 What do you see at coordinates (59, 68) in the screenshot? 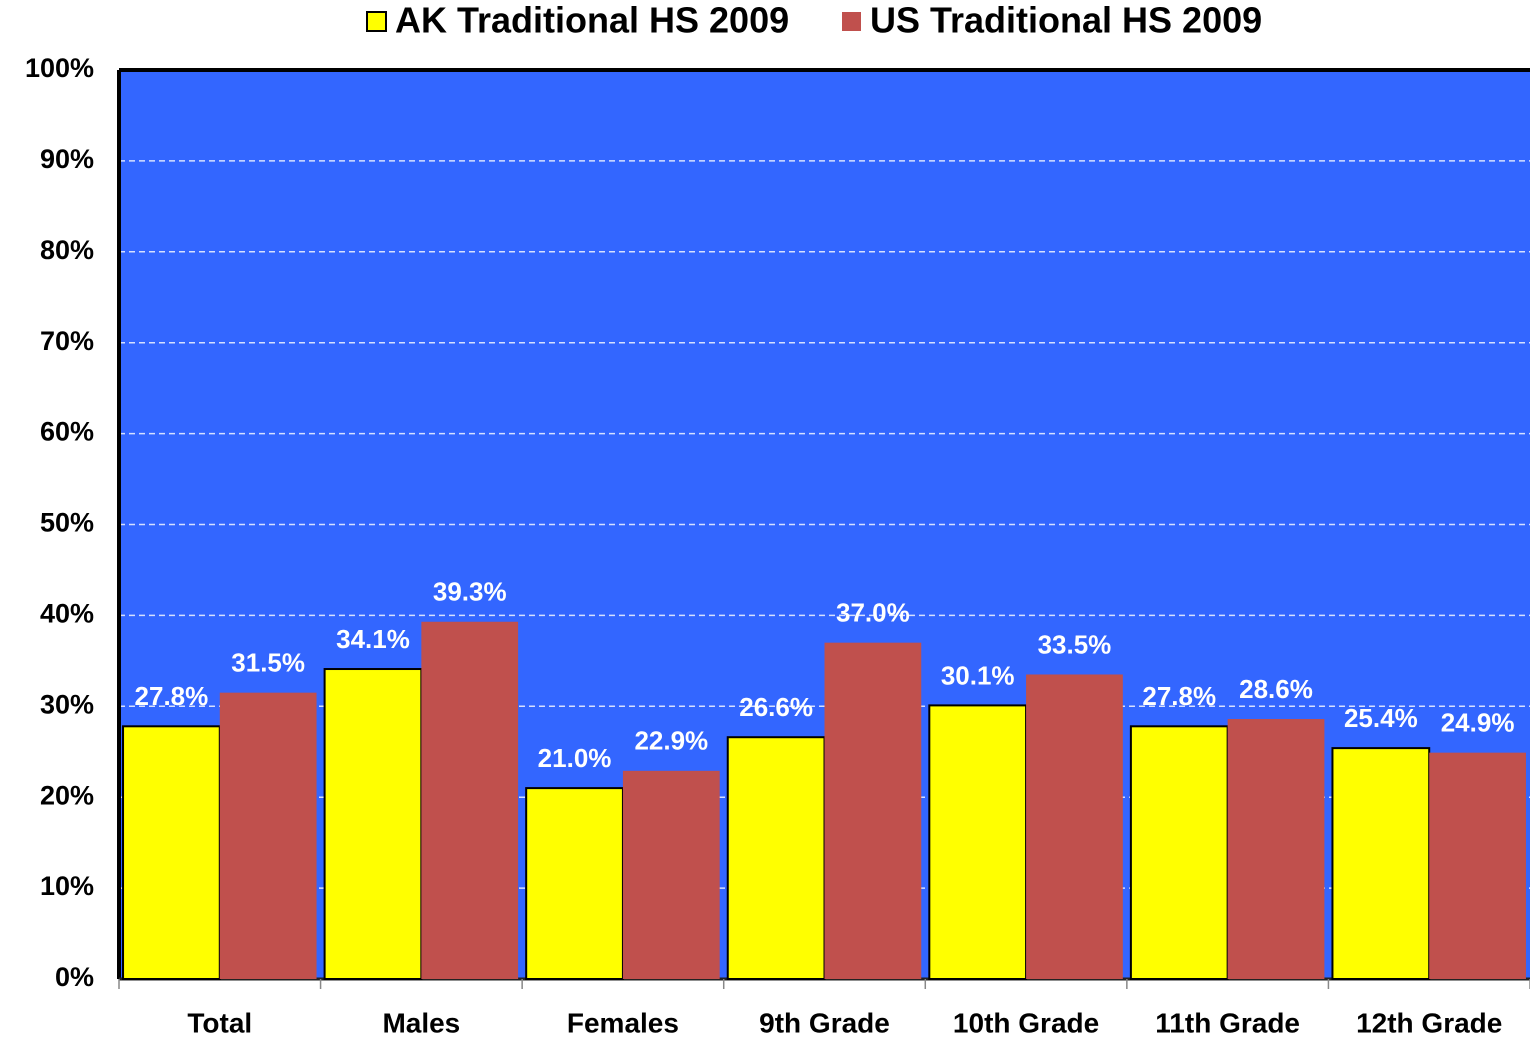
I see `y-tick-label: 100%` at bounding box center [59, 68].